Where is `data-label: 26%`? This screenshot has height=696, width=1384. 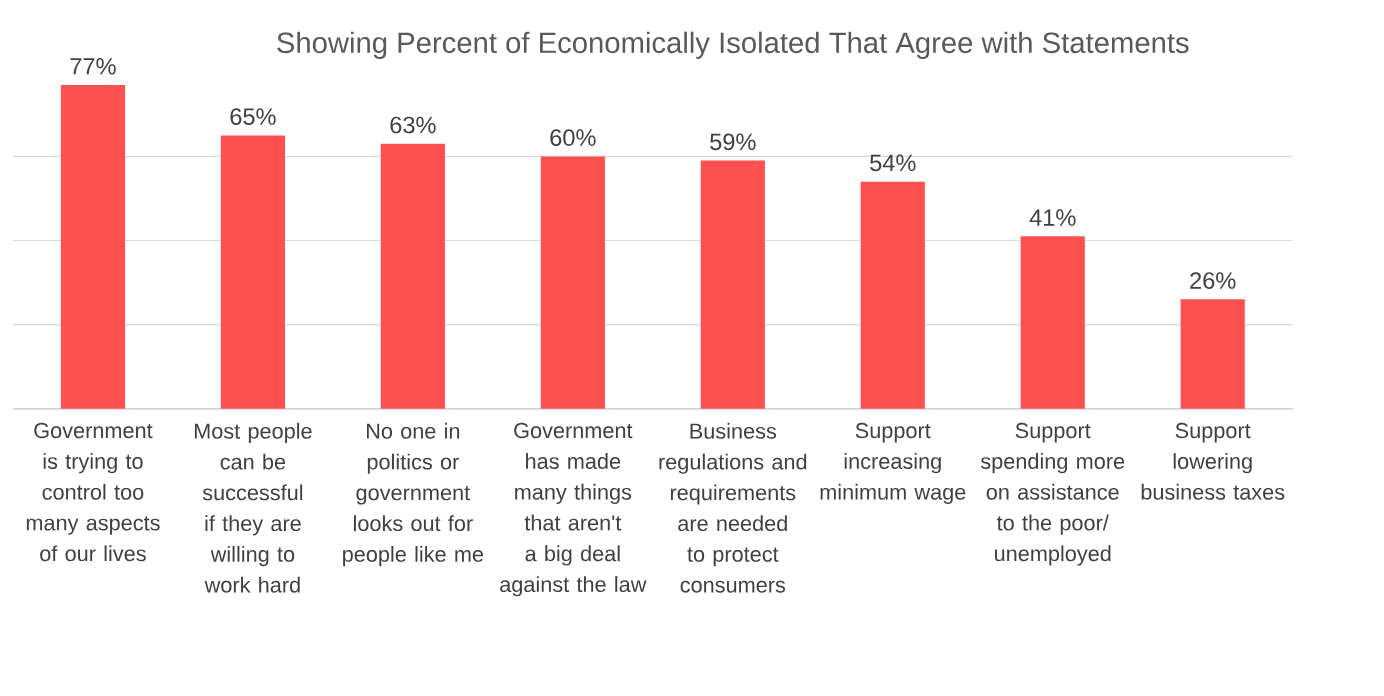
data-label: 26% is located at coordinates (1213, 280).